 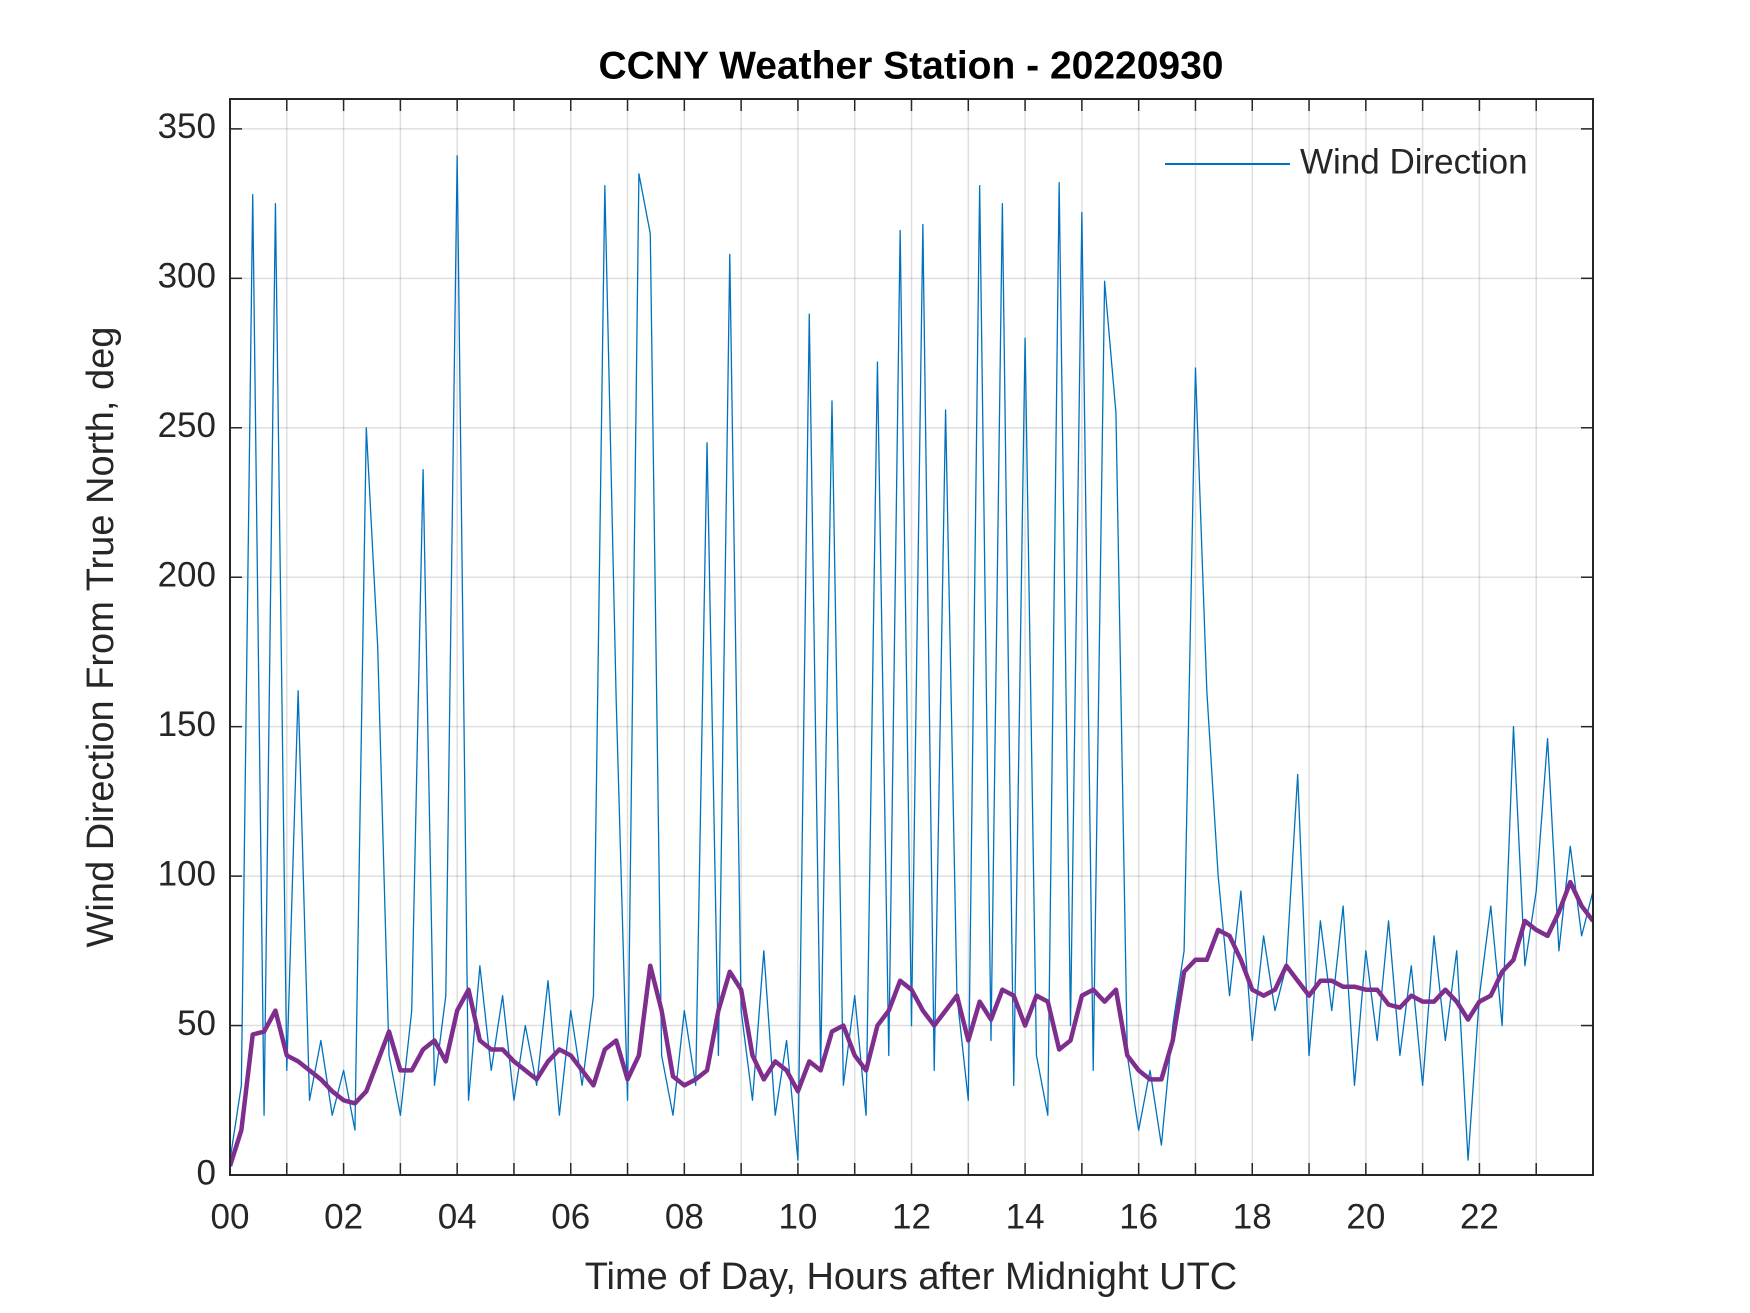 What do you see at coordinates (457, 1216) in the screenshot?
I see `x-tick-label: 04` at bounding box center [457, 1216].